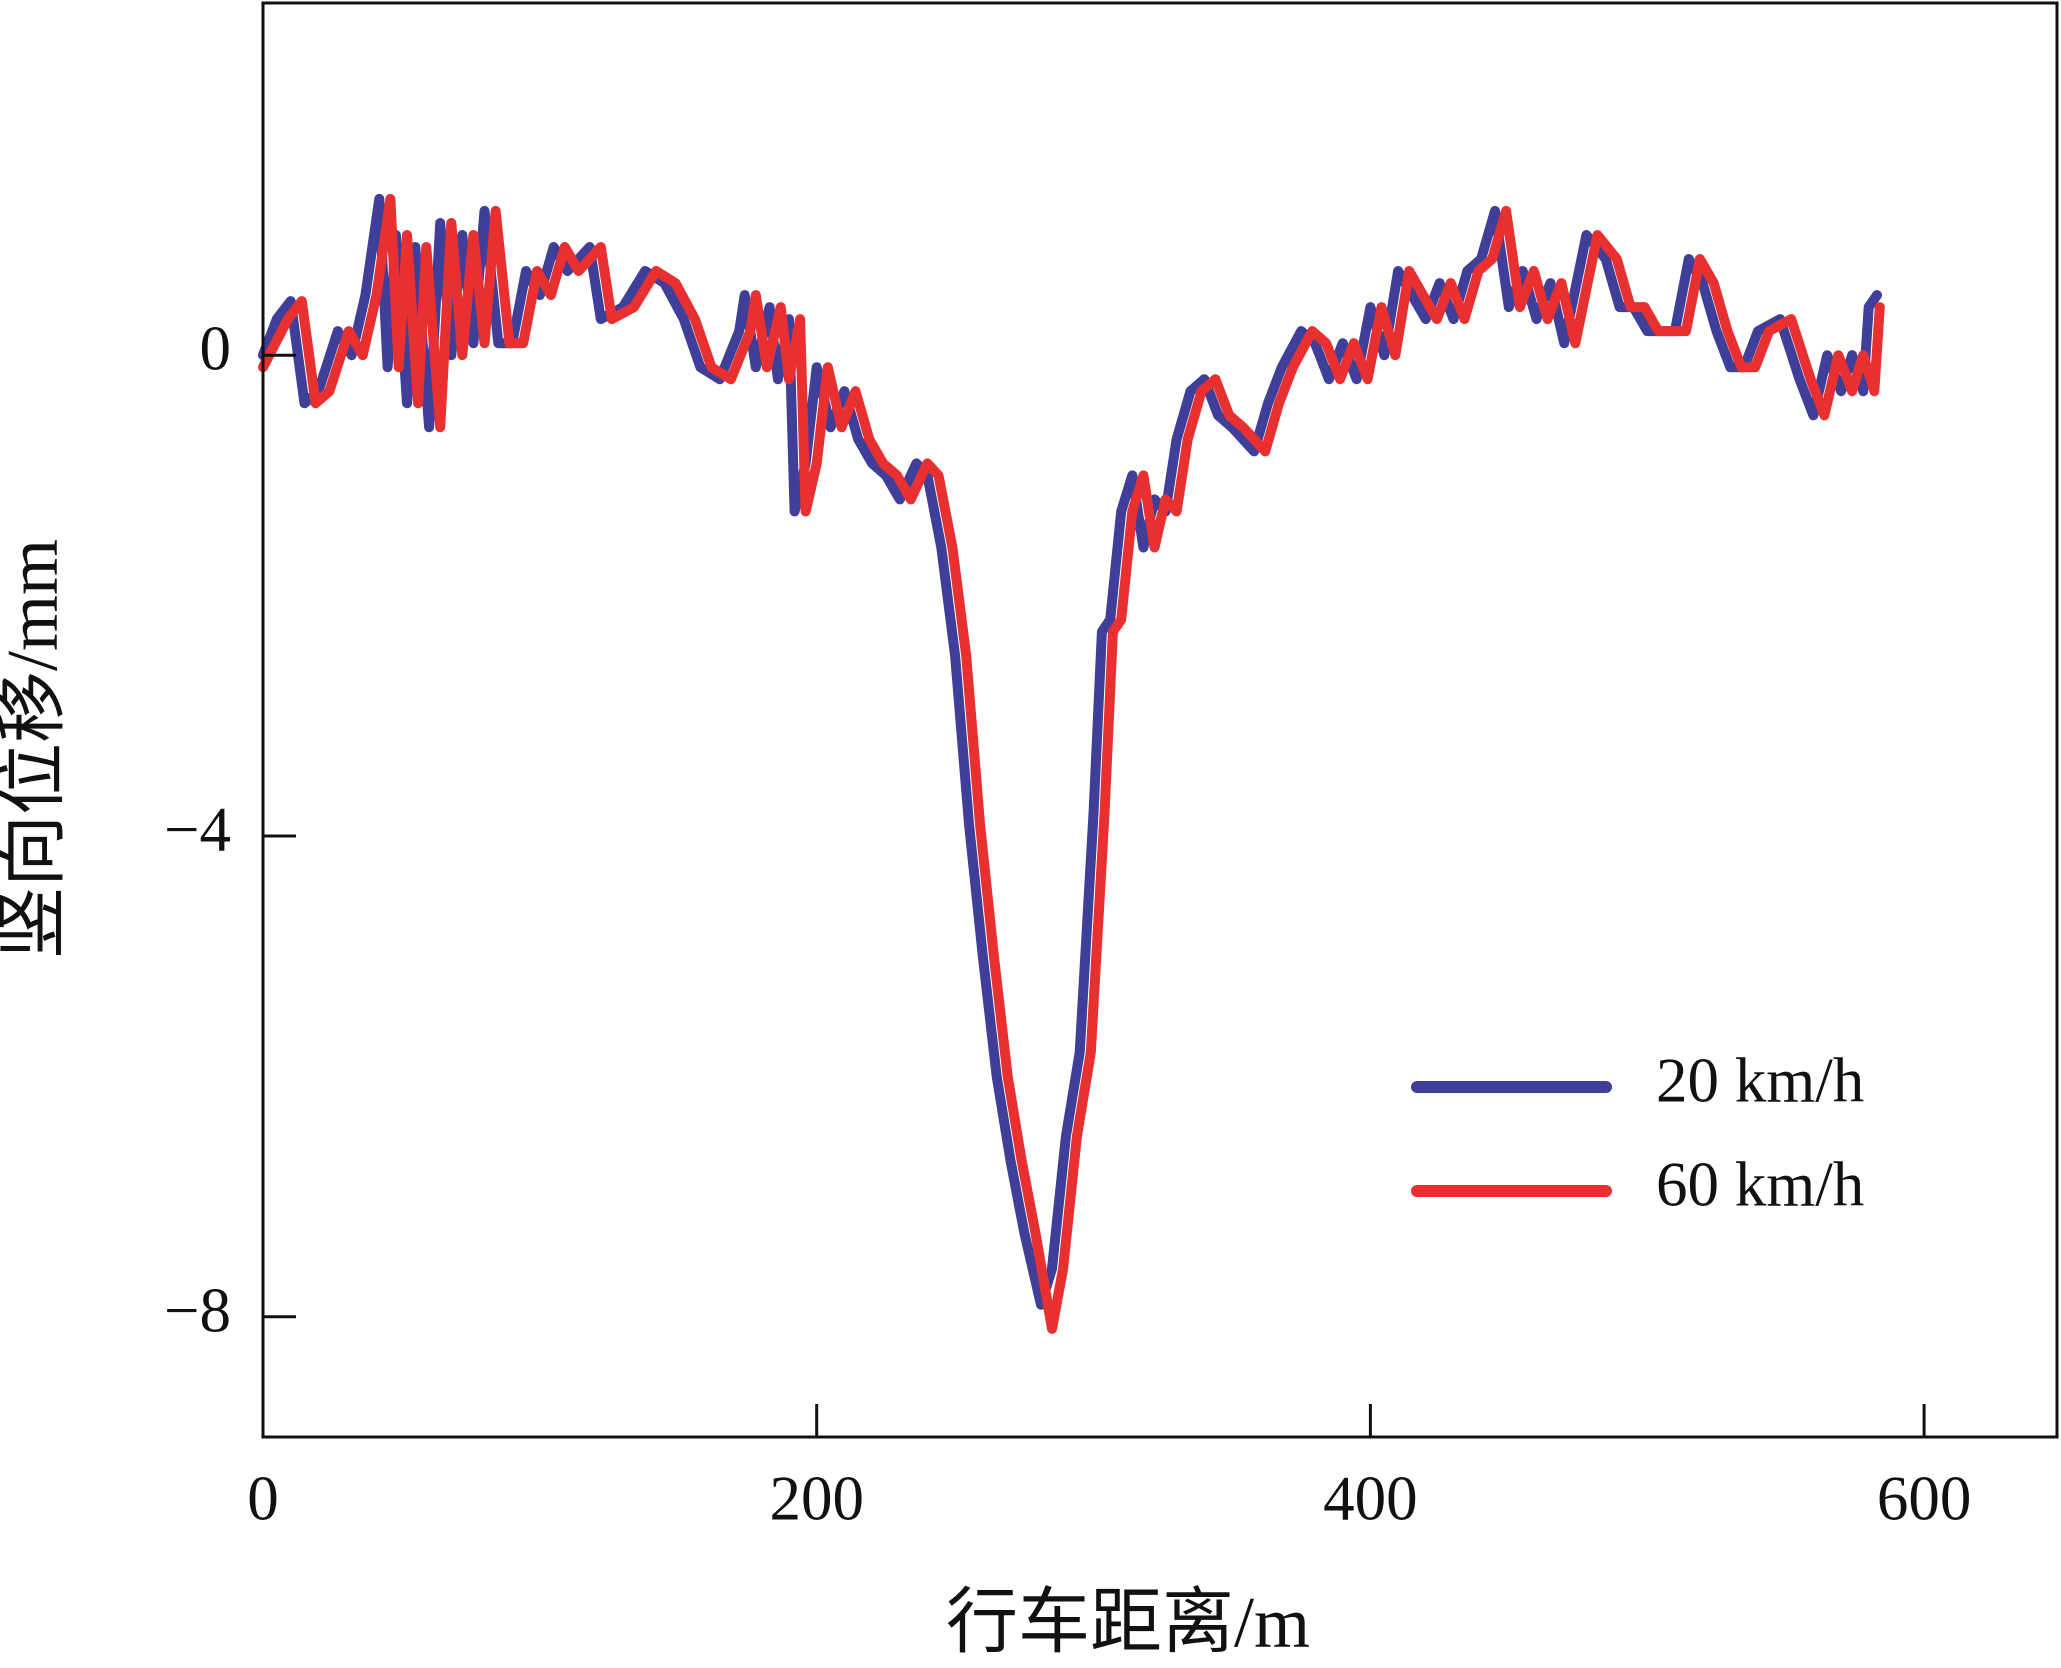  I want to click on y-tick-label: −4, so click(197, 829).